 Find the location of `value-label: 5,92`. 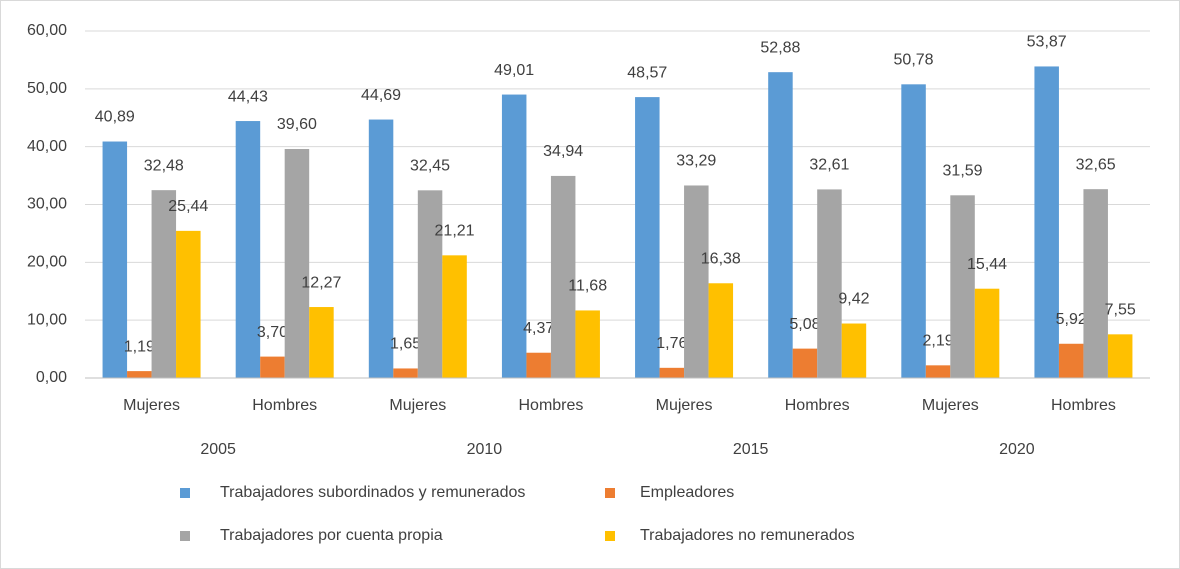

value-label: 5,92 is located at coordinates (1071, 319).